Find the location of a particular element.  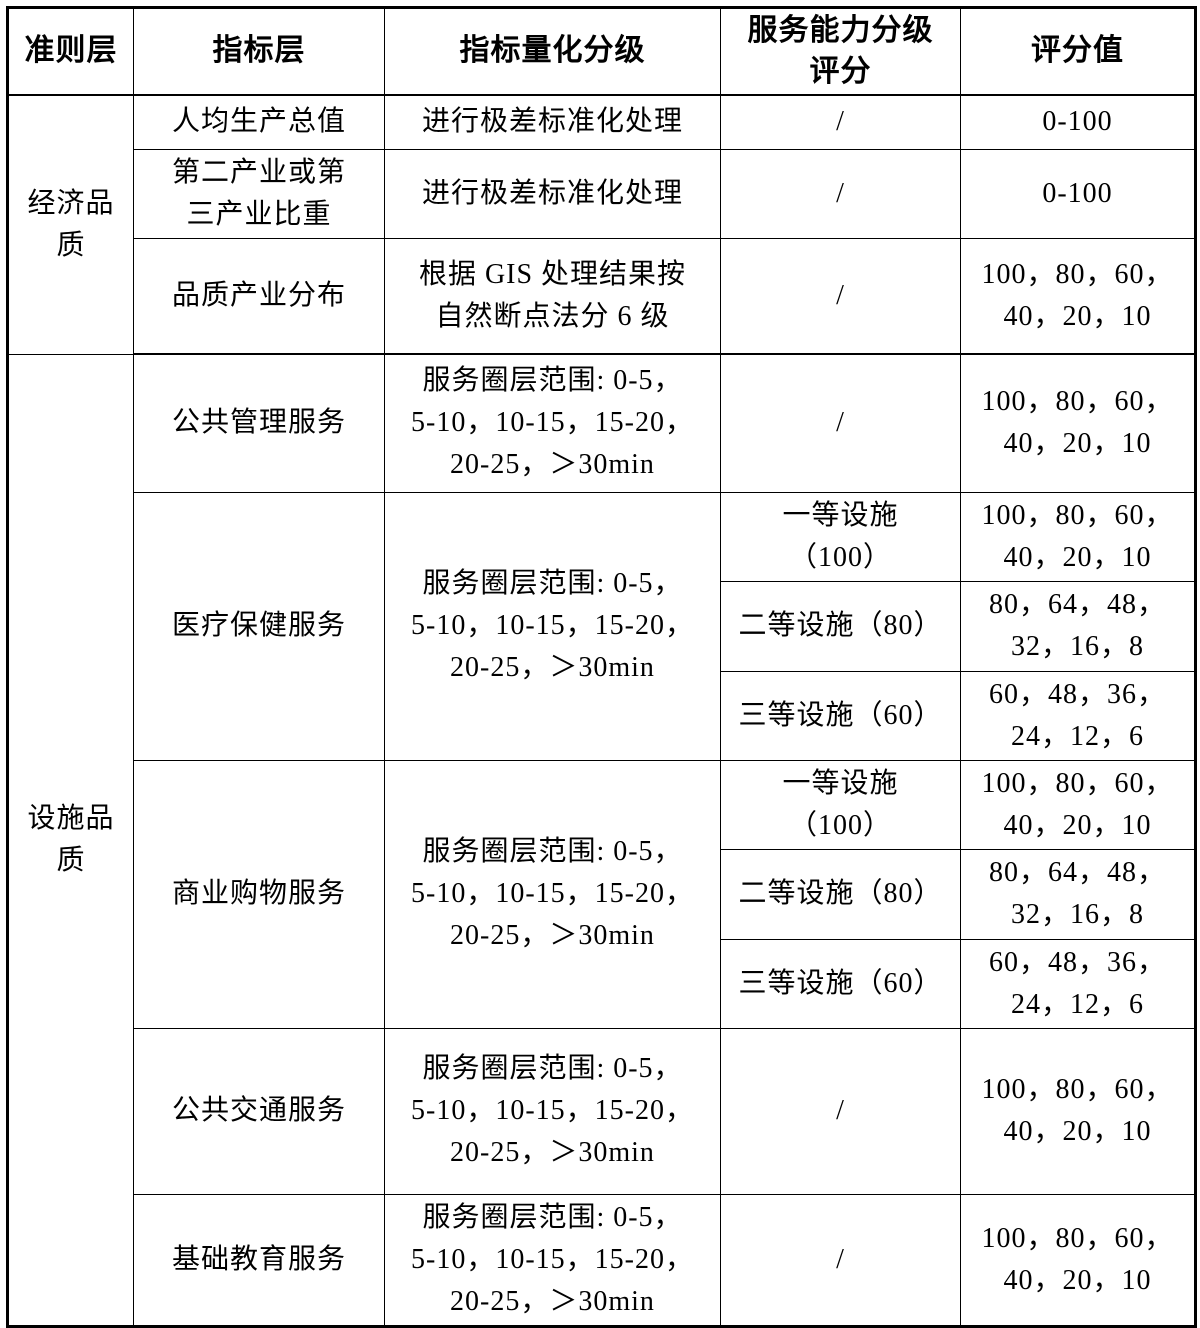

group-economic-quality: 经济品 质 is located at coordinates (70, 224).